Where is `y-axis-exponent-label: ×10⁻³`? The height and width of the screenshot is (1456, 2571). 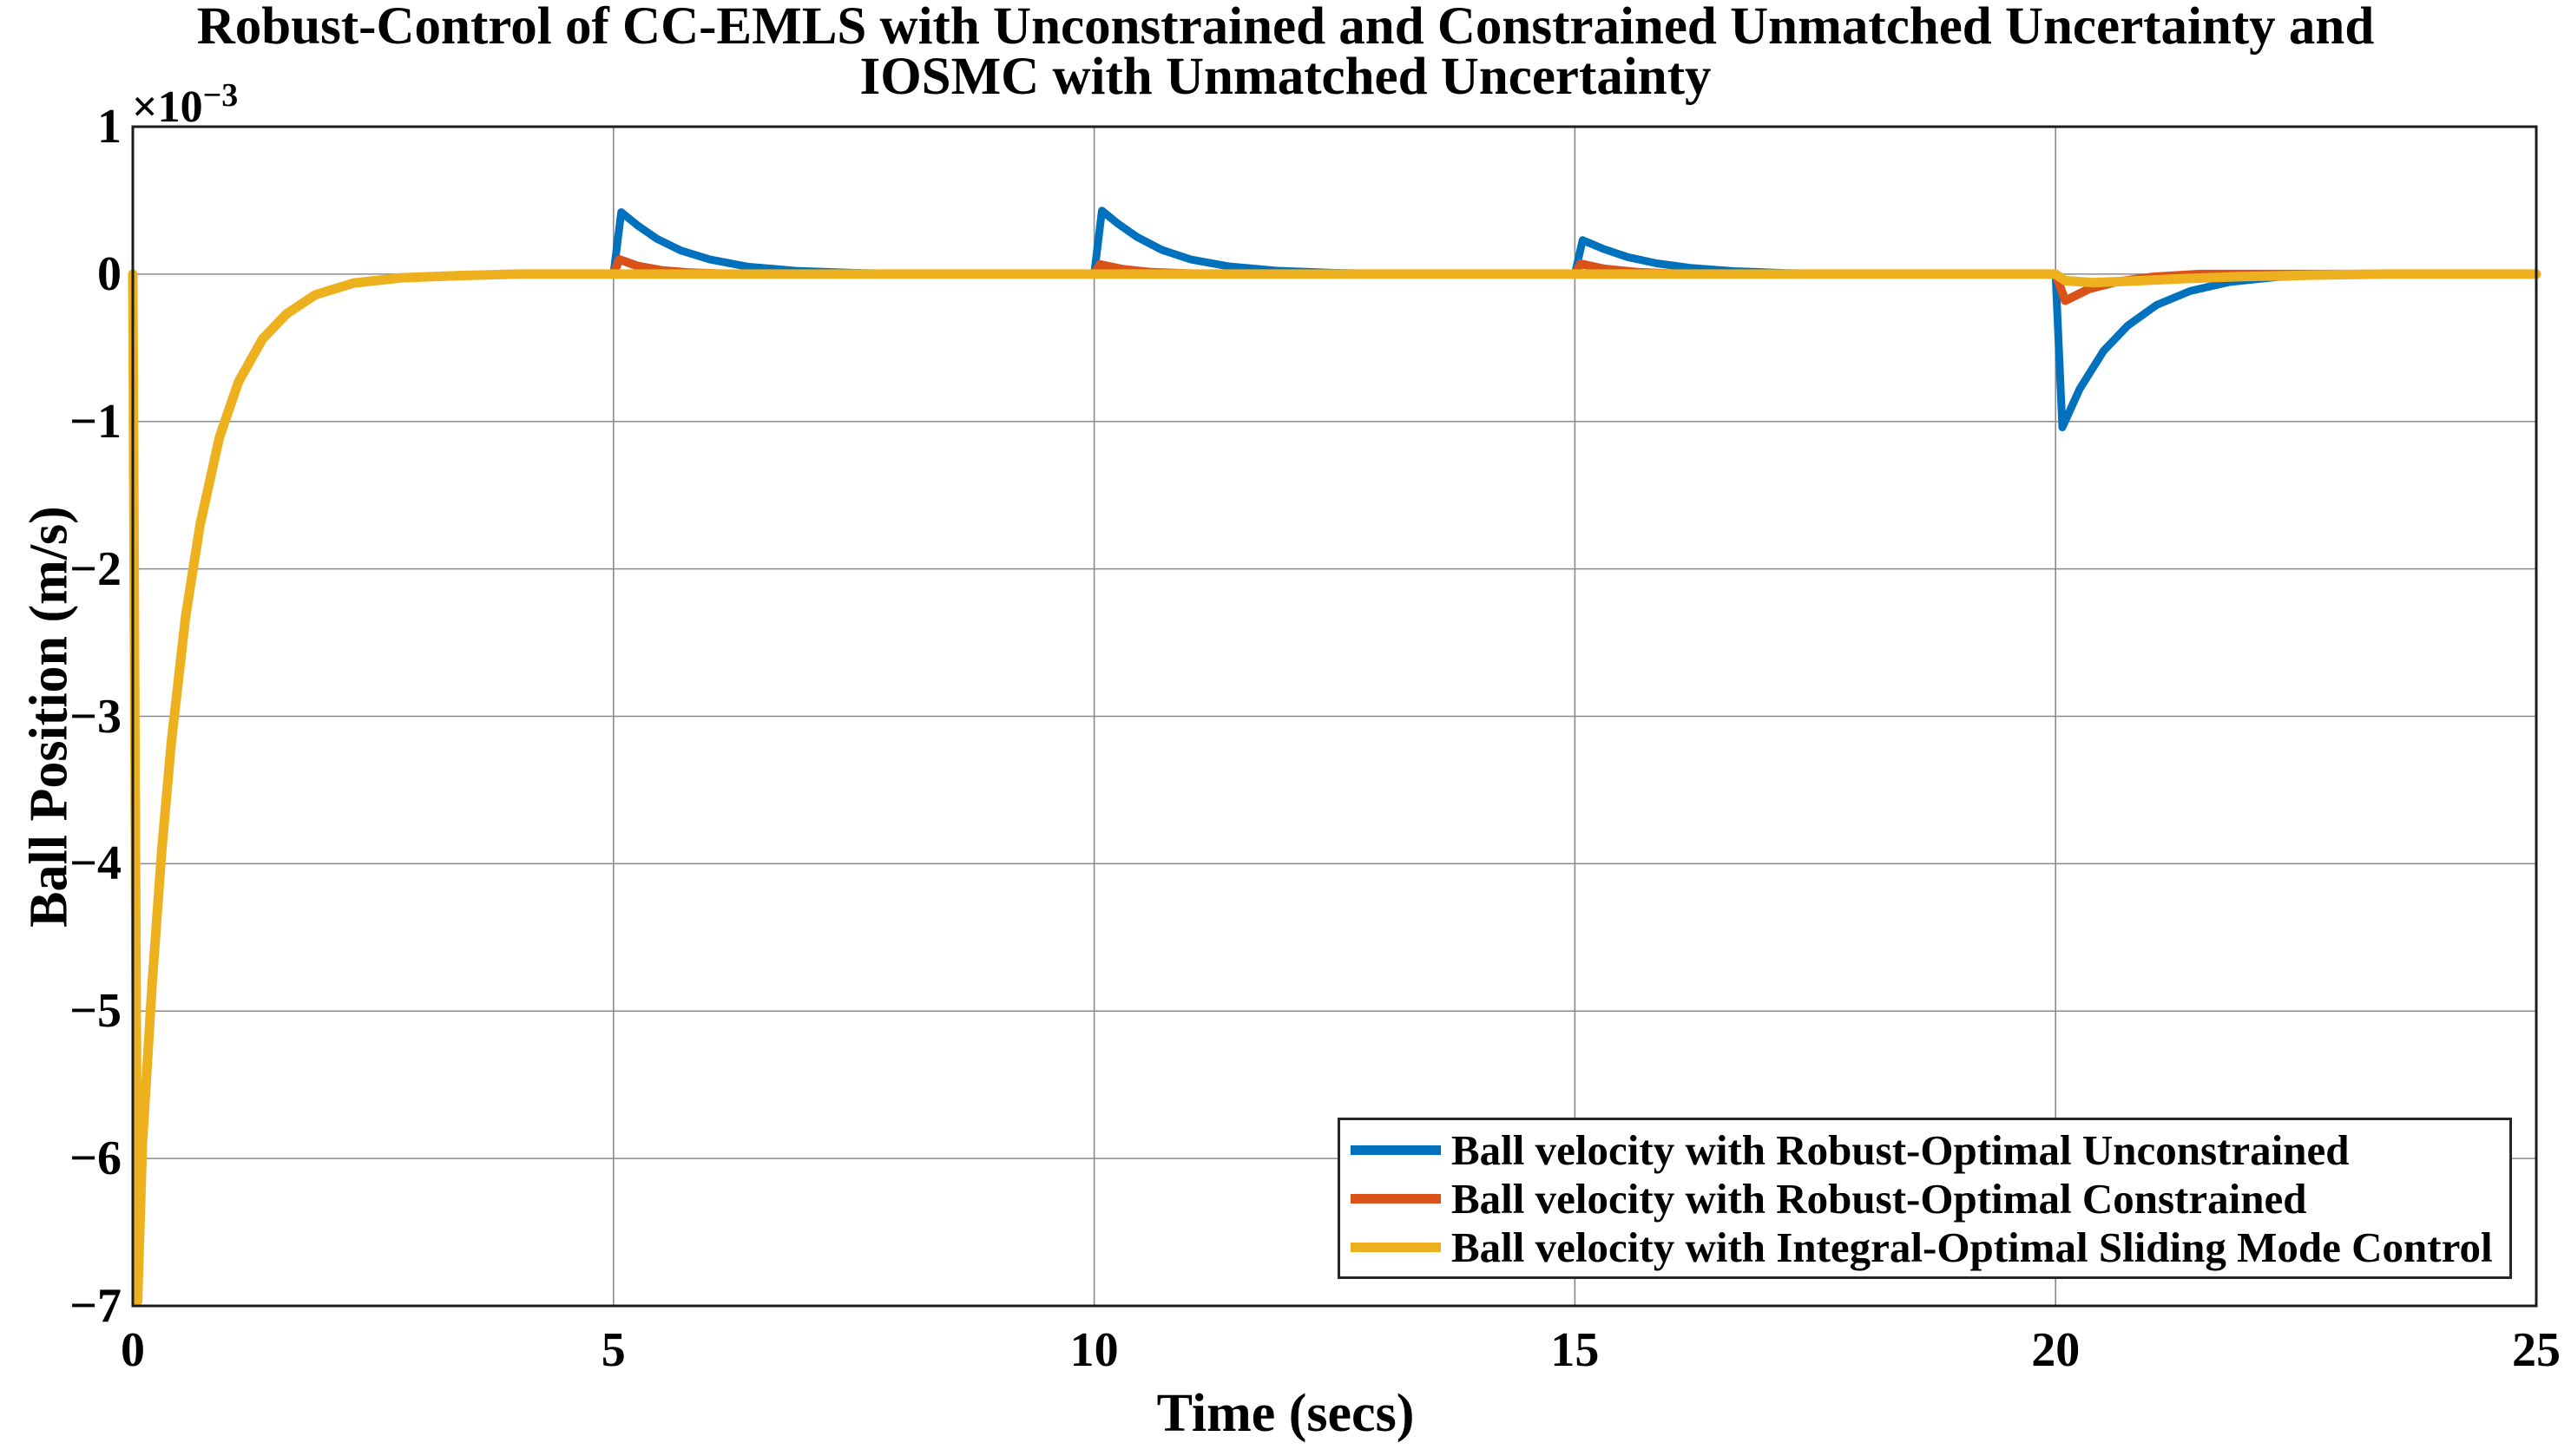
y-axis-exponent-label: ×10⁻³ is located at coordinates (185, 101).